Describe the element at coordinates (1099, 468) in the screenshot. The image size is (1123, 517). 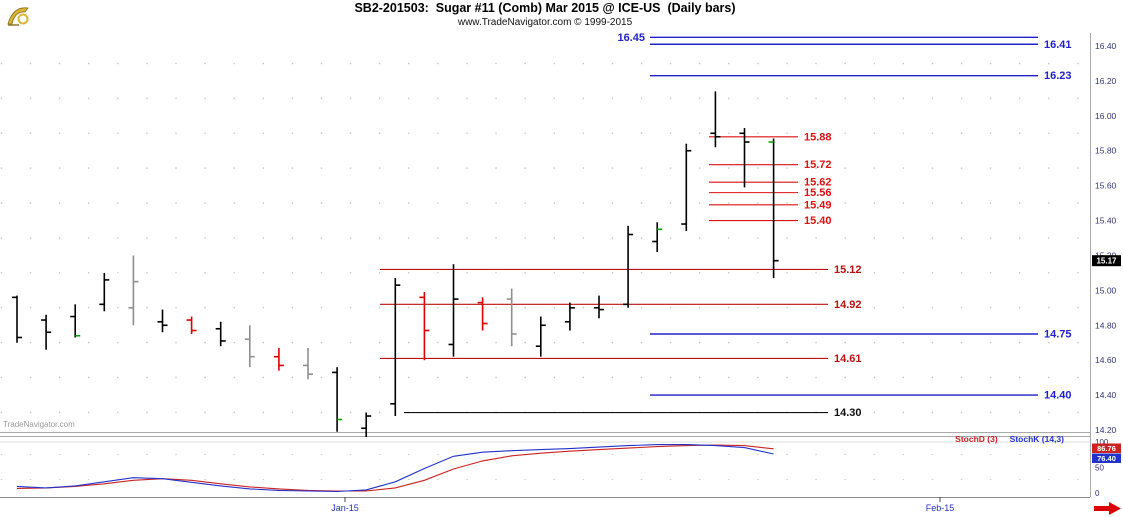
I see `stoch-axis-tick: 50` at that location.